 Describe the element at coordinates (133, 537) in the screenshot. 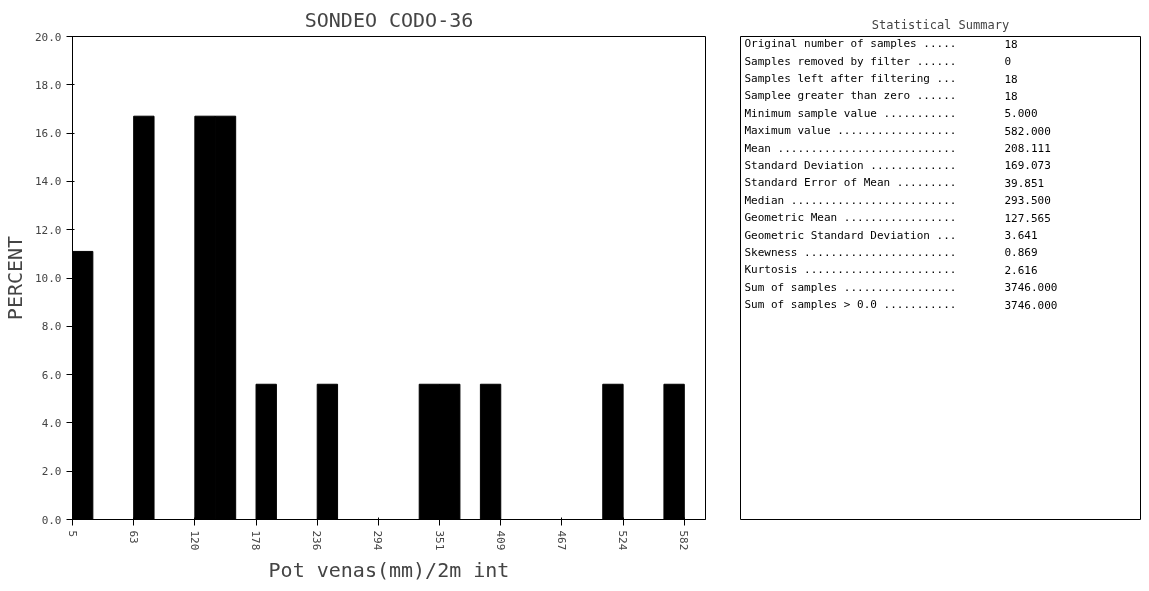

I see `x-tick-label: 63` at that location.